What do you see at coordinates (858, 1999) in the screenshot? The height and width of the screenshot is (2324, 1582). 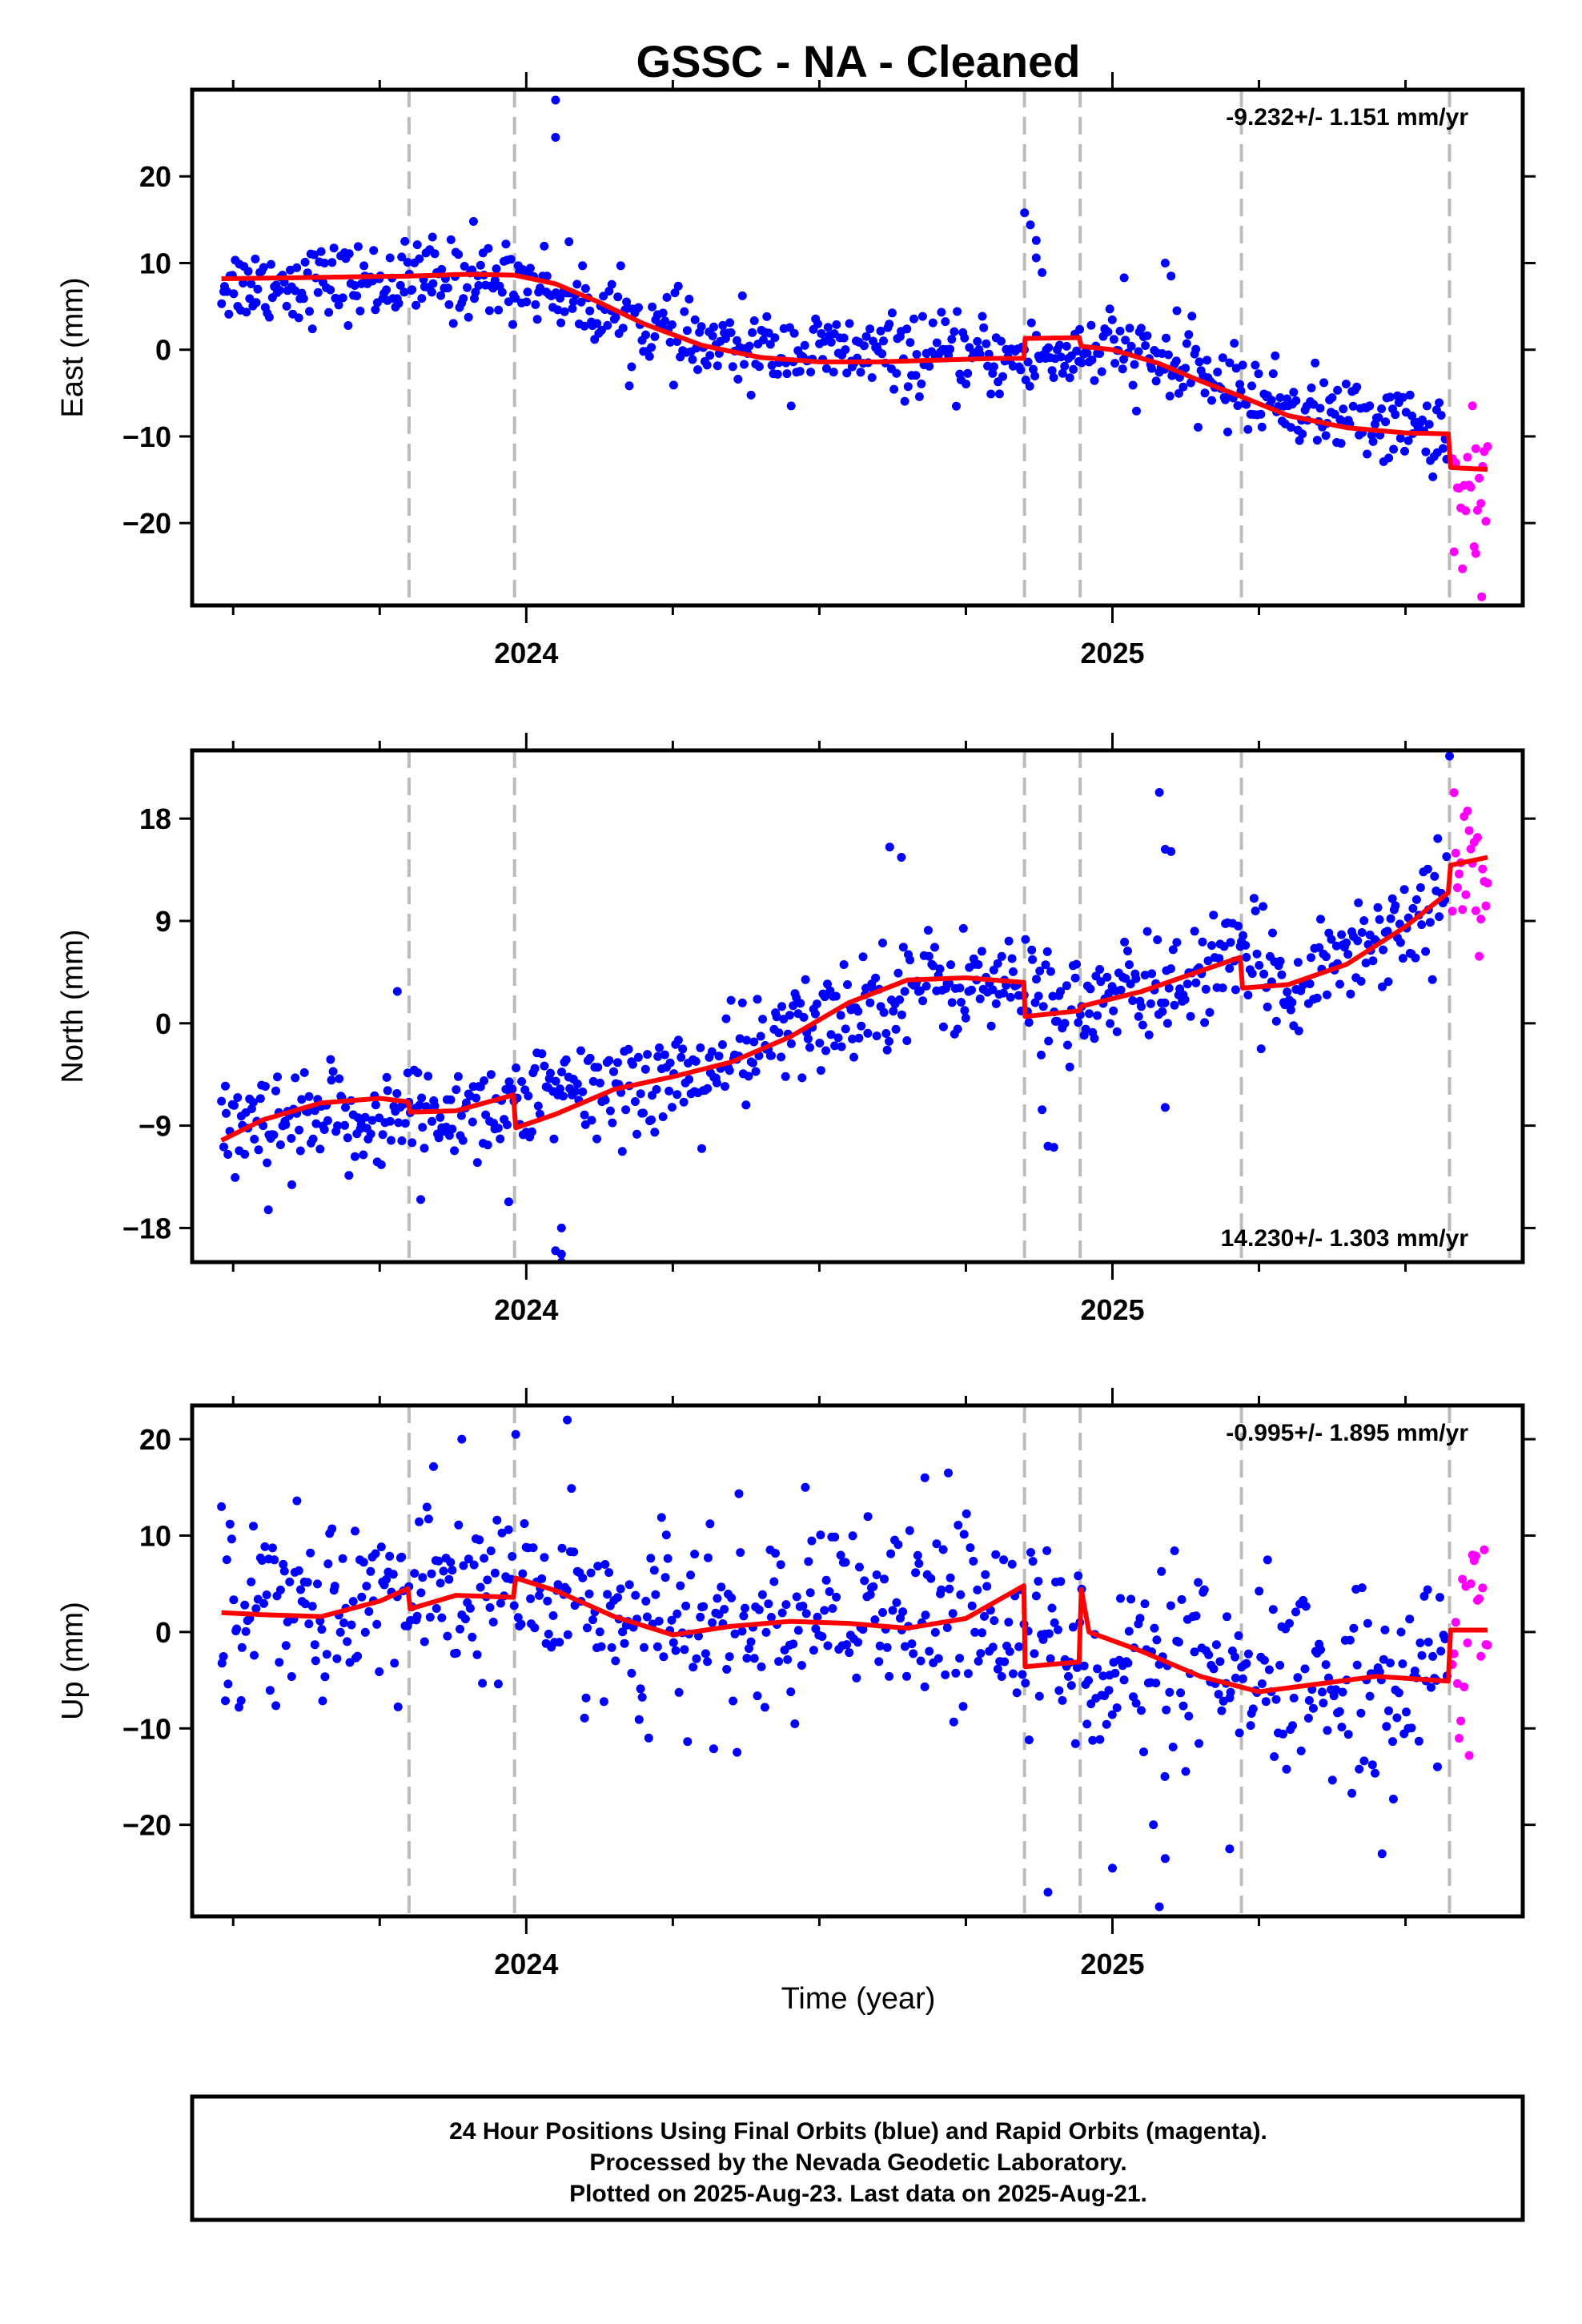 I see `x-axis-label: Time (year)` at bounding box center [858, 1999].